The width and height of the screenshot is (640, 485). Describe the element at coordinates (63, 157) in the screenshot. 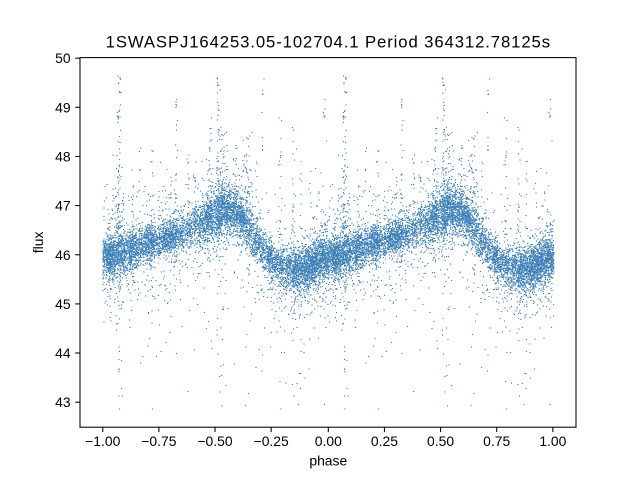

I see `svg-text: 48` at that location.